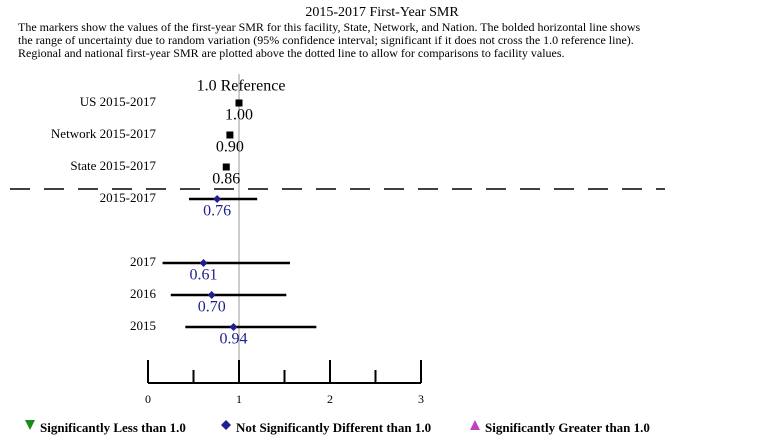  I want to click on category-label: 2015, so click(143, 325).